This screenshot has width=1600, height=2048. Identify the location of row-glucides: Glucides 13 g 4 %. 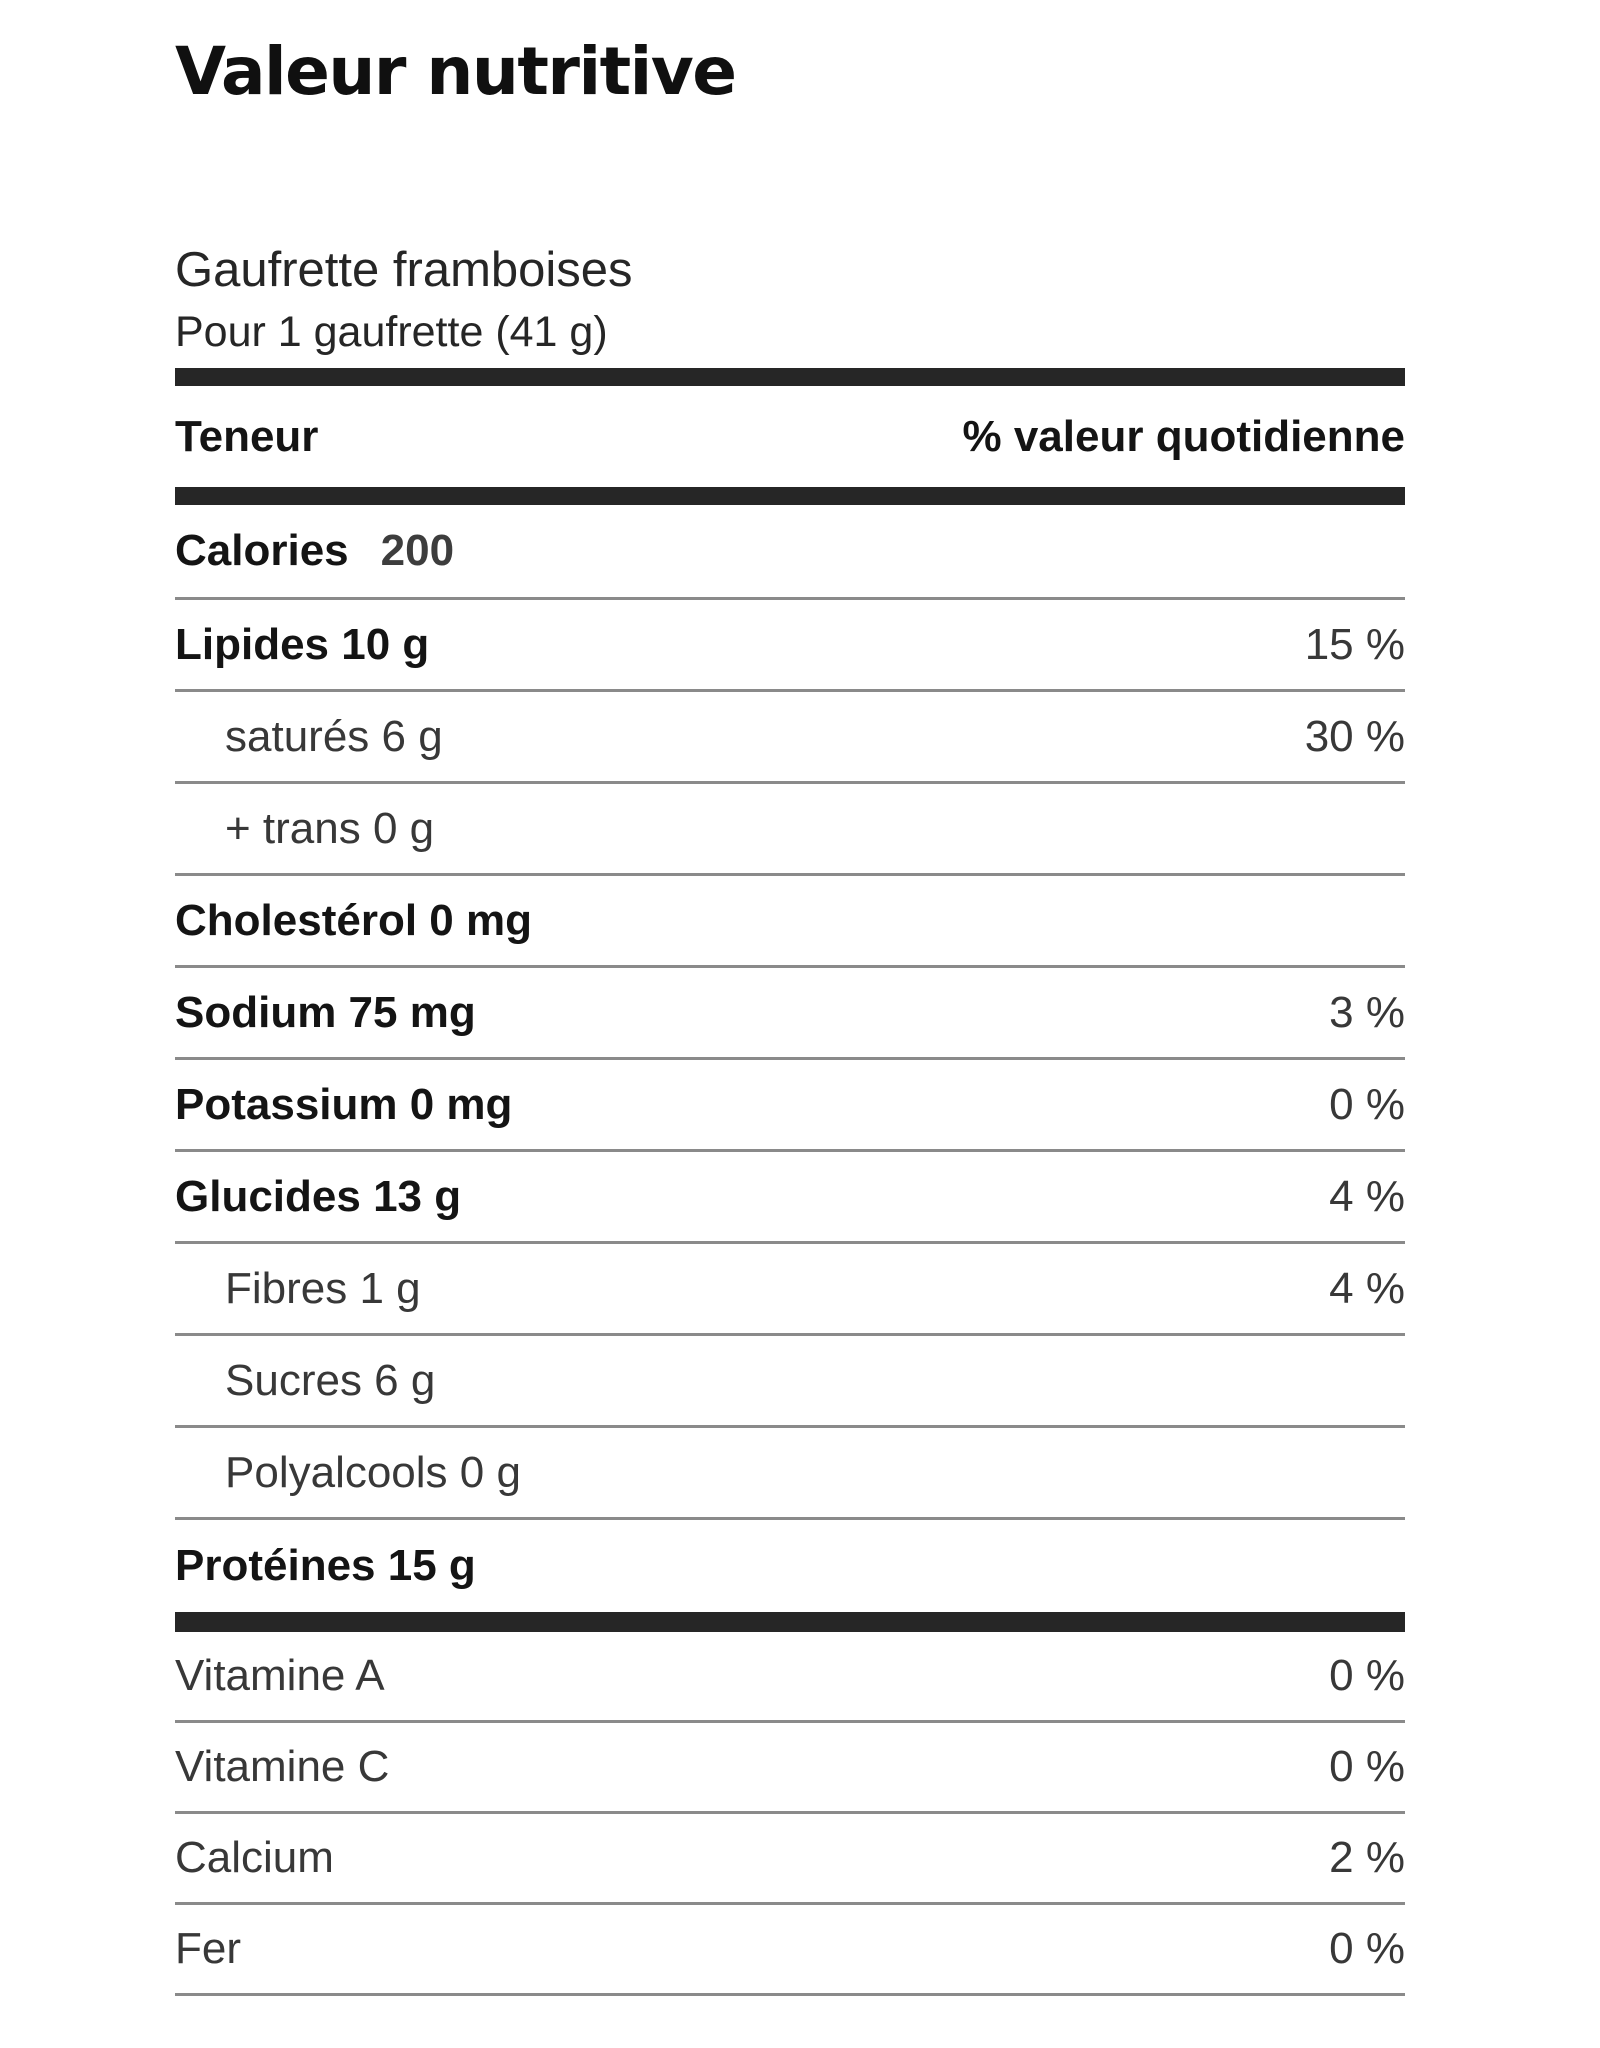
(790, 1198).